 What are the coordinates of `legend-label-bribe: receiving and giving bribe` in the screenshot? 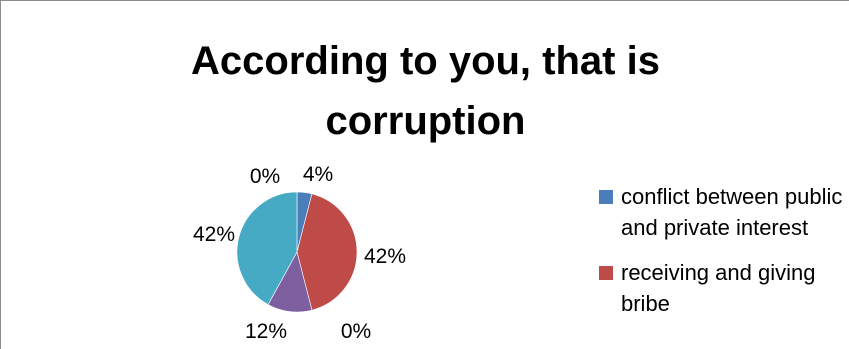 It's located at (718, 288).